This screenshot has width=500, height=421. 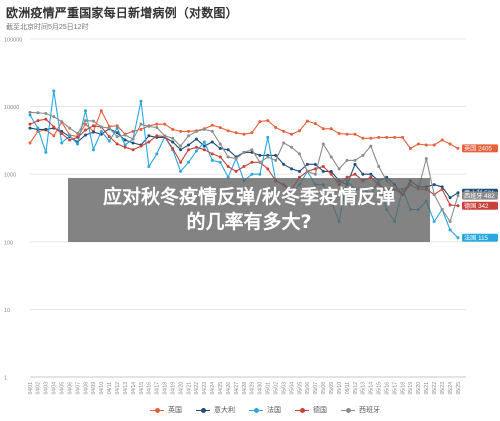 What do you see at coordinates (292, 388) in the screenshot?
I see `x-tick-label: 05/04` at bounding box center [292, 388].